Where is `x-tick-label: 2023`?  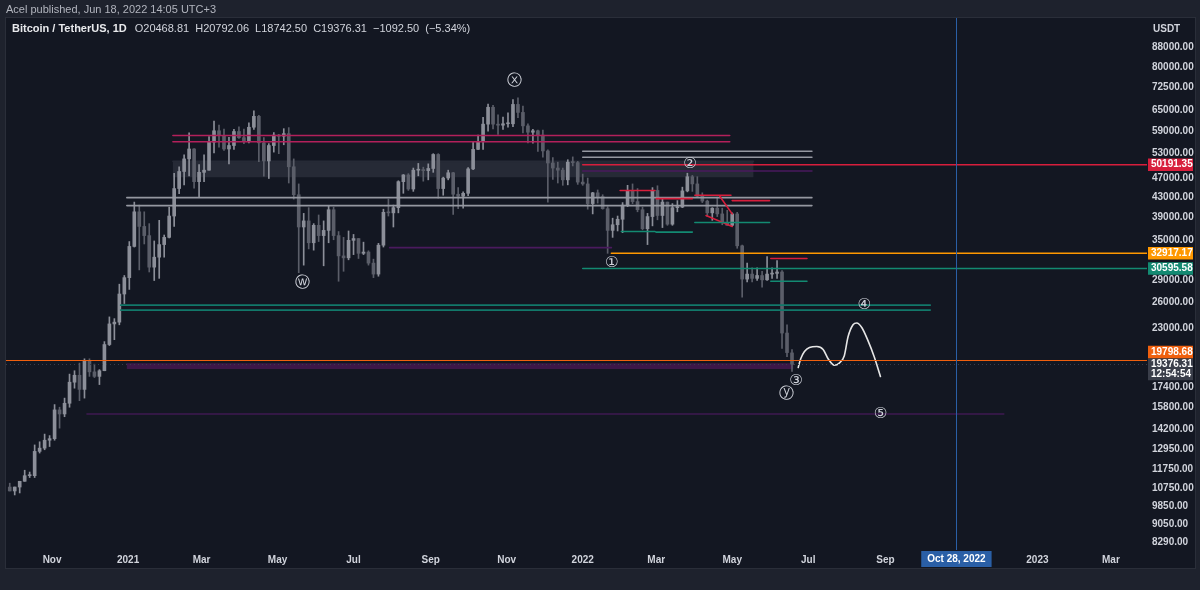
x-tick-label: 2023 is located at coordinates (1037, 559).